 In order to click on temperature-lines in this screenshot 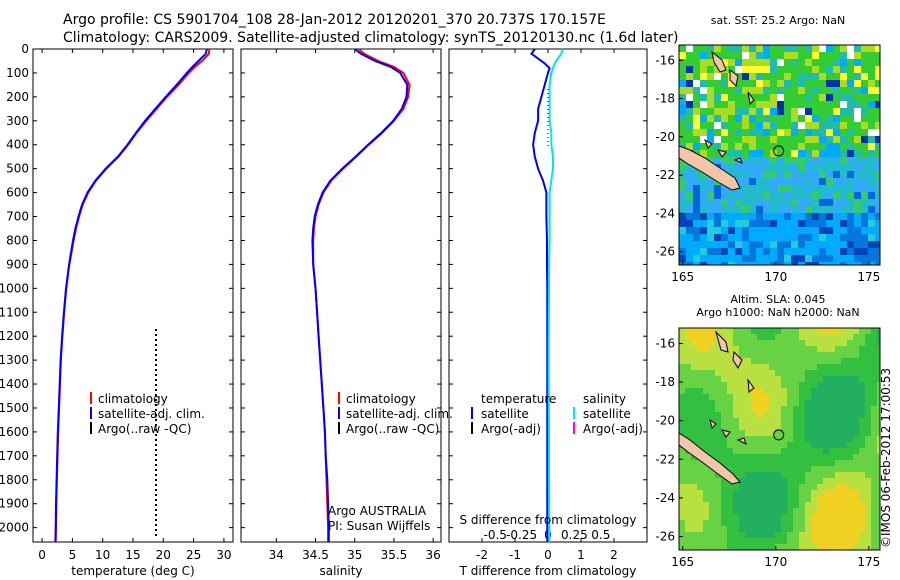, I will do `click(132, 295)`.